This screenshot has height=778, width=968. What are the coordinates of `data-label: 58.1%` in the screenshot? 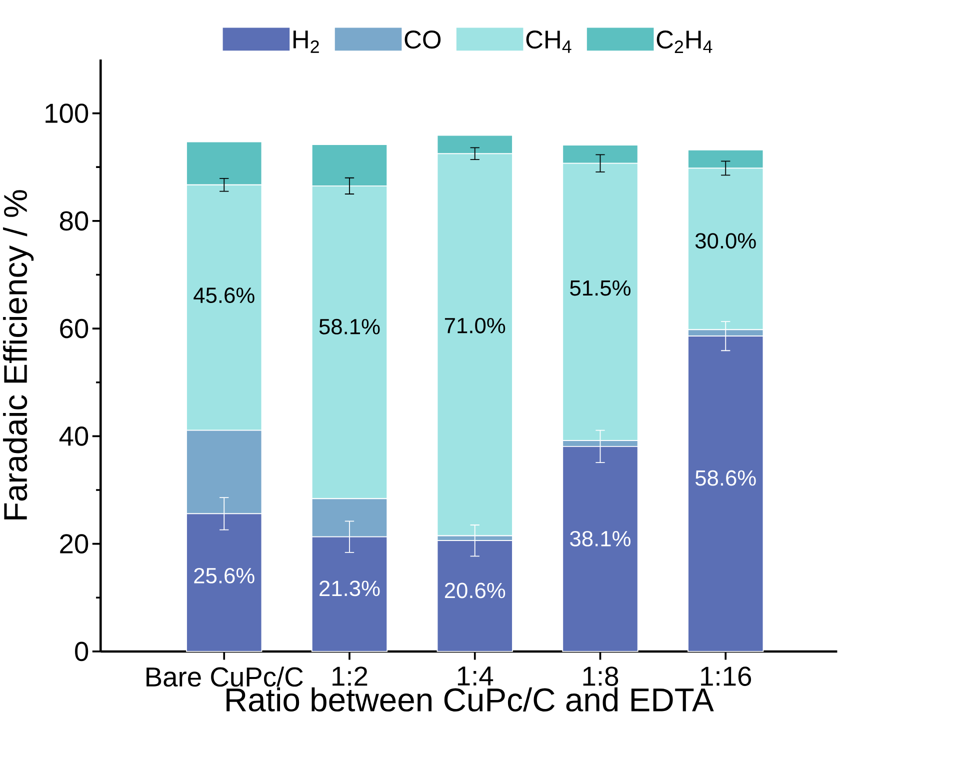 It's located at (349, 327).